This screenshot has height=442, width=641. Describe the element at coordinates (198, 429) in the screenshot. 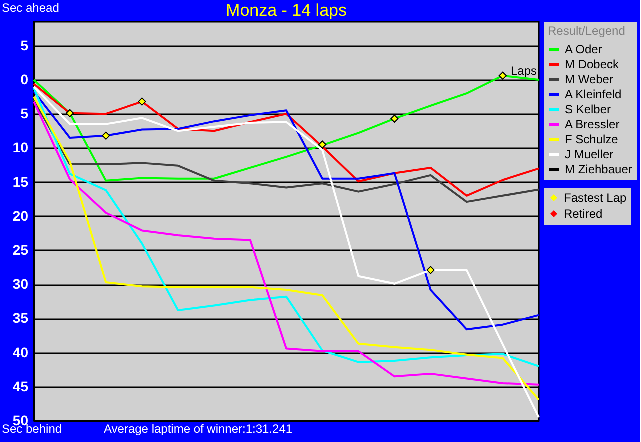

I see `text: Average laptime of winner:1:31.241` at that location.